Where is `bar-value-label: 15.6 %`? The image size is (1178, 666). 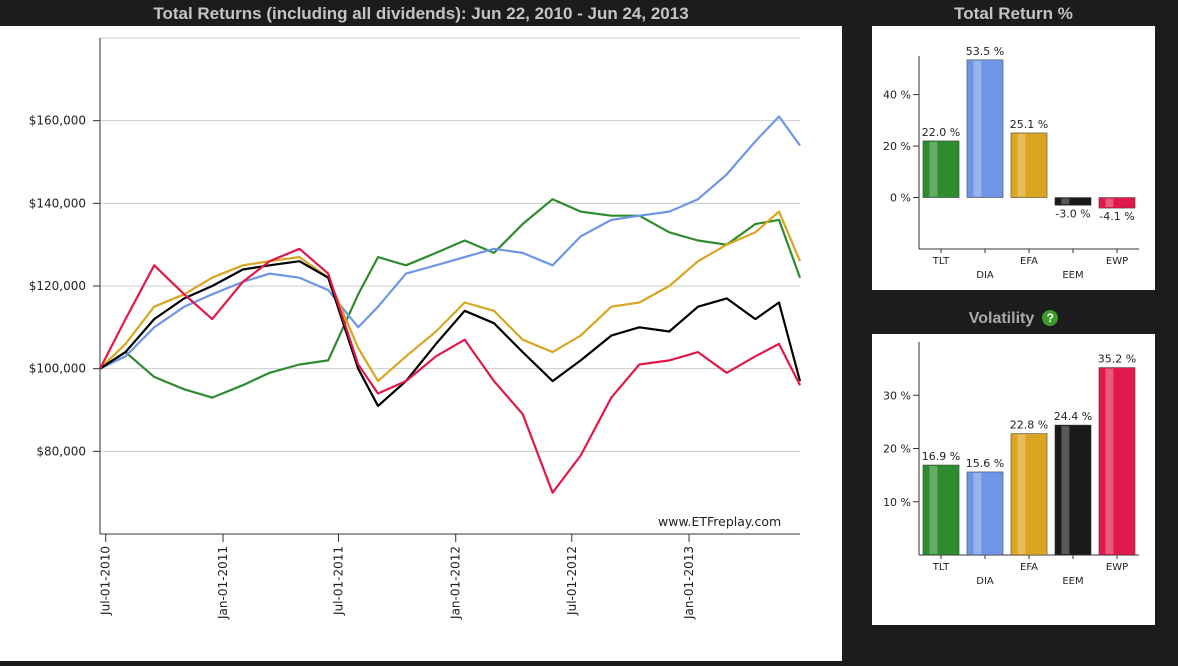 bar-value-label: 15.6 % is located at coordinates (985, 463).